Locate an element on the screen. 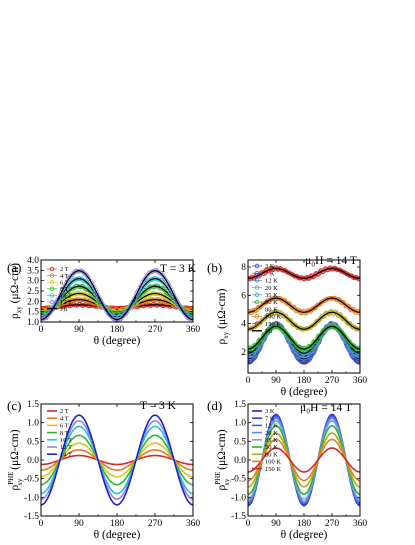 This screenshot has width=415, height=545. y-axis-superscript: PHE is located at coordinates (11, 478).